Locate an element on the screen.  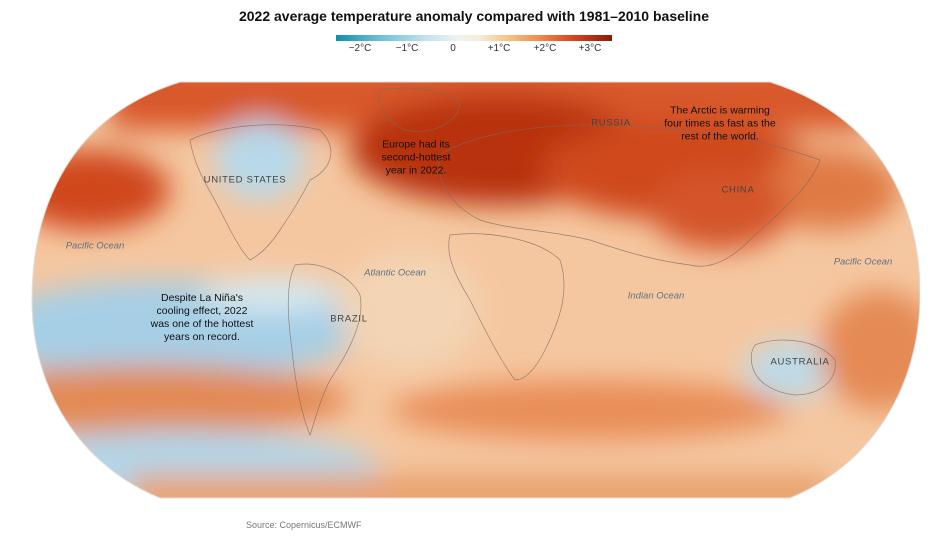
color-legend: −2°C −1°C 0 +1°C +2°C +3°C is located at coordinates (474, 47).